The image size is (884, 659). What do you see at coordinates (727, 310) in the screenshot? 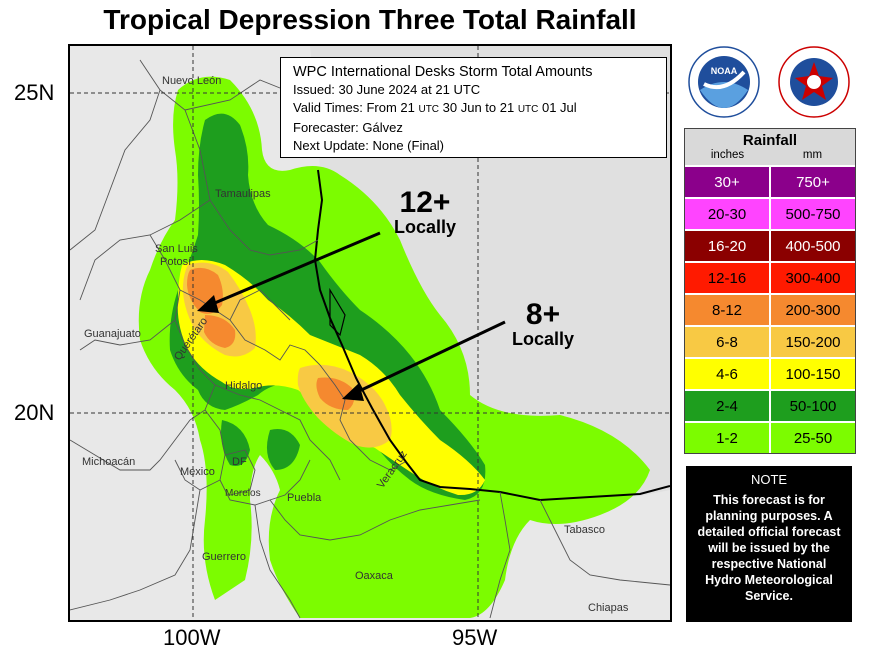
I see `legend-inches-cell: 8-12` at bounding box center [727, 310].